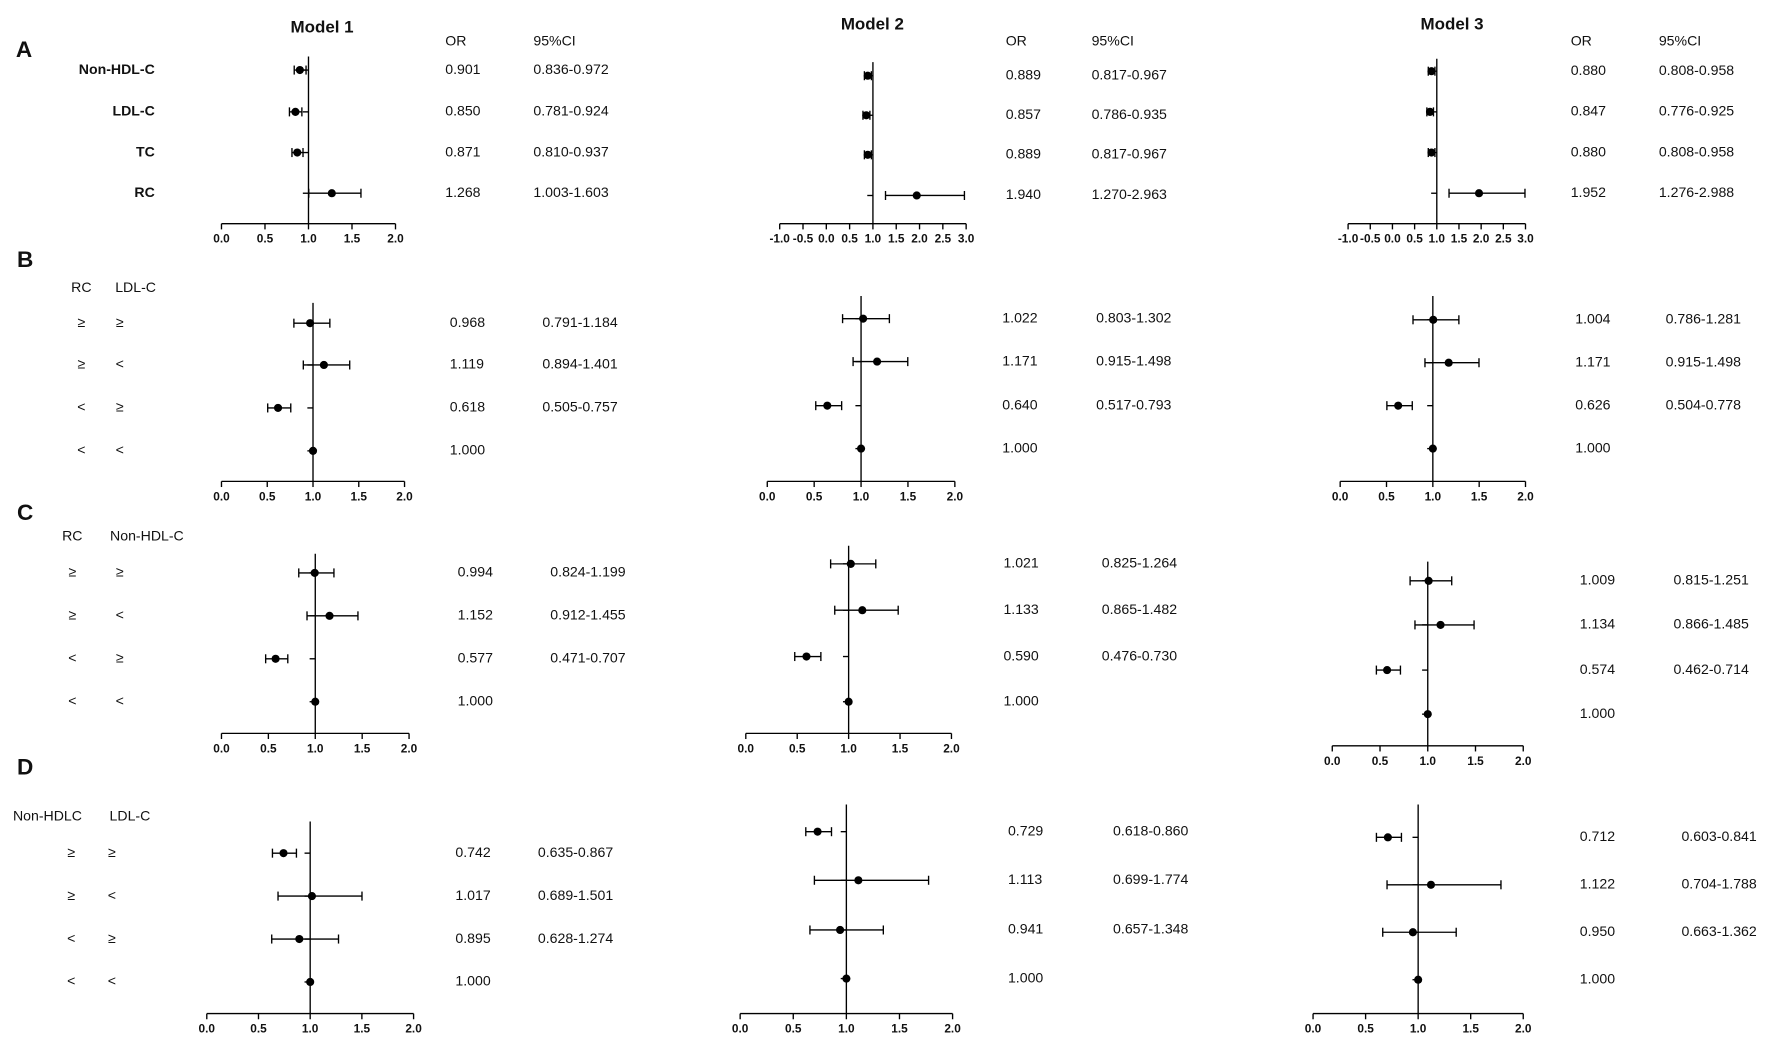  I want to click on ci-label: 0.776-0.925, so click(1696, 111).